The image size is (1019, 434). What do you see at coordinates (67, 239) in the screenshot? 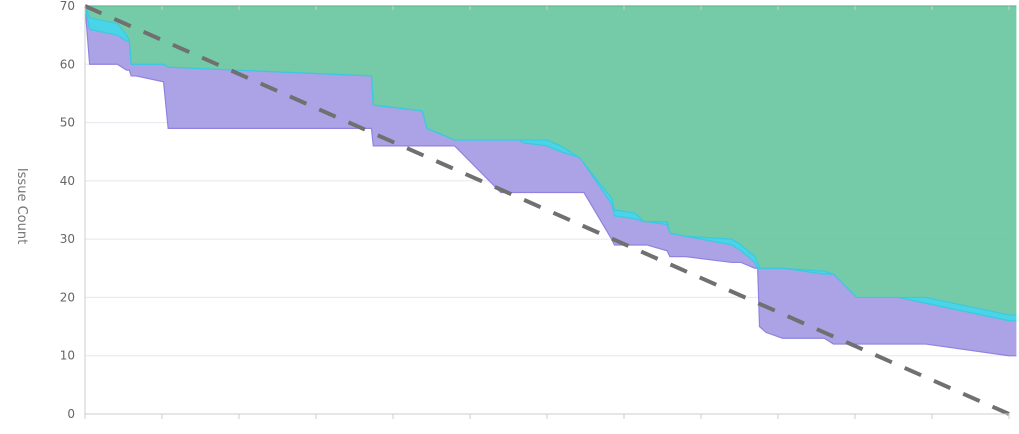
I see `y-tick-label: 30` at bounding box center [67, 239].